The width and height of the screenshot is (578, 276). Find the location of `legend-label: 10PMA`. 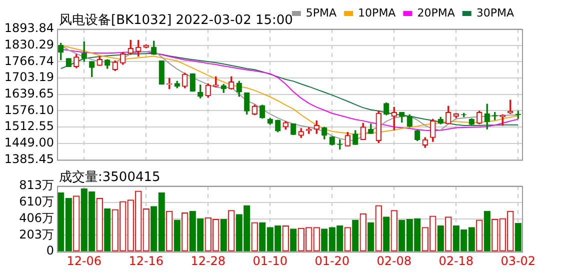

legend-label: 10PMA is located at coordinates (377, 13).